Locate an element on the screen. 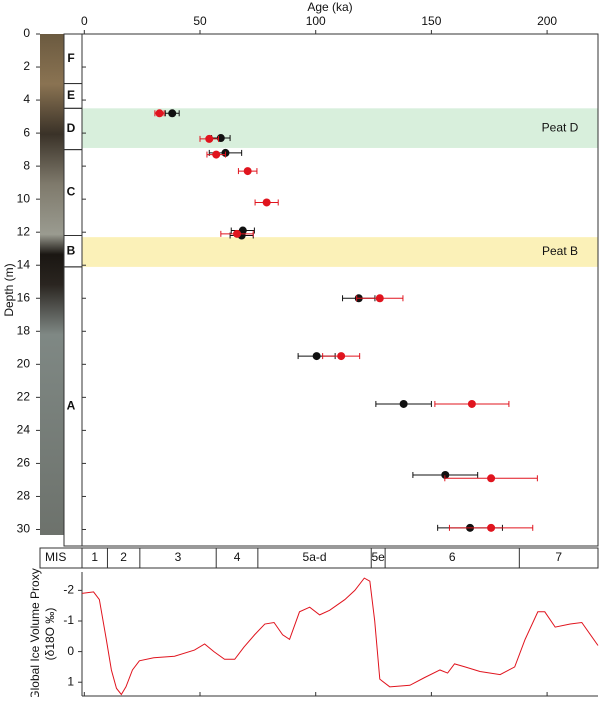 The width and height of the screenshot is (600, 702). y-axis-label: Global Ice Volume Proxy is located at coordinates (35, 632).